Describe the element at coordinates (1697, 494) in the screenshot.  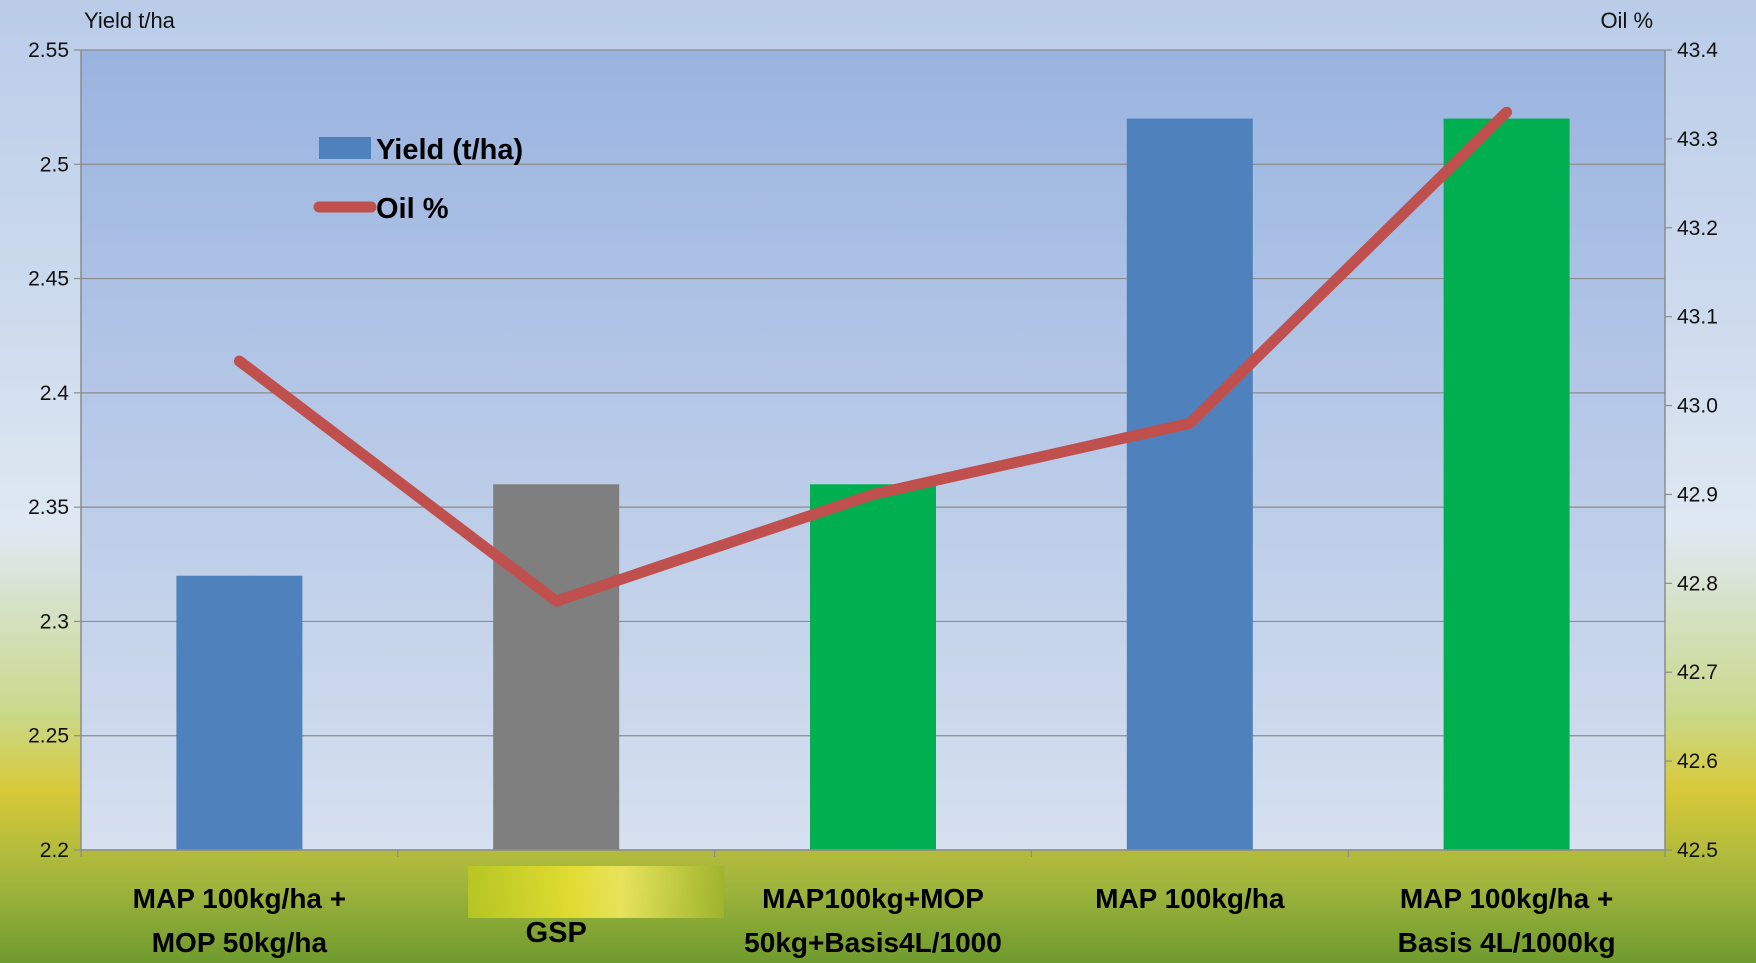
I see `y2-tick-label: 42.9` at that location.